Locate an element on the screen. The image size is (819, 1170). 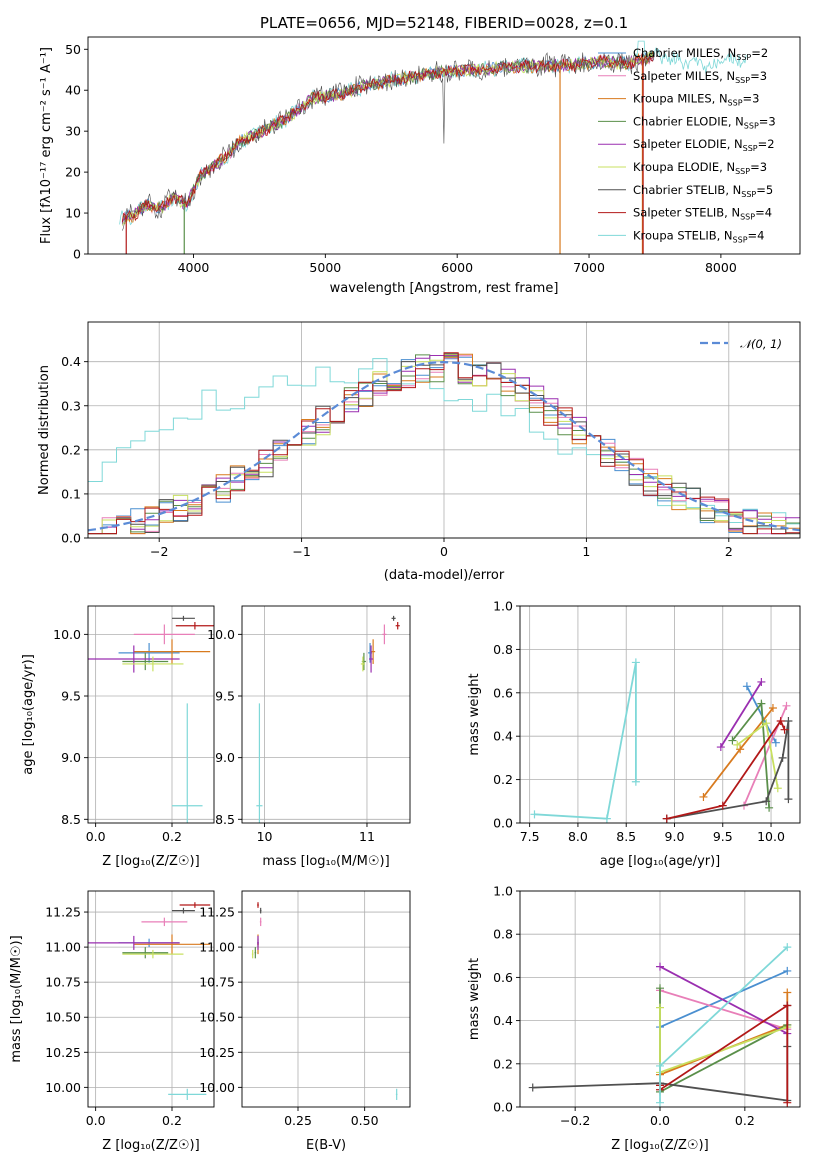
weight-series-chabrier-elodie is located at coordinates (751, 755).